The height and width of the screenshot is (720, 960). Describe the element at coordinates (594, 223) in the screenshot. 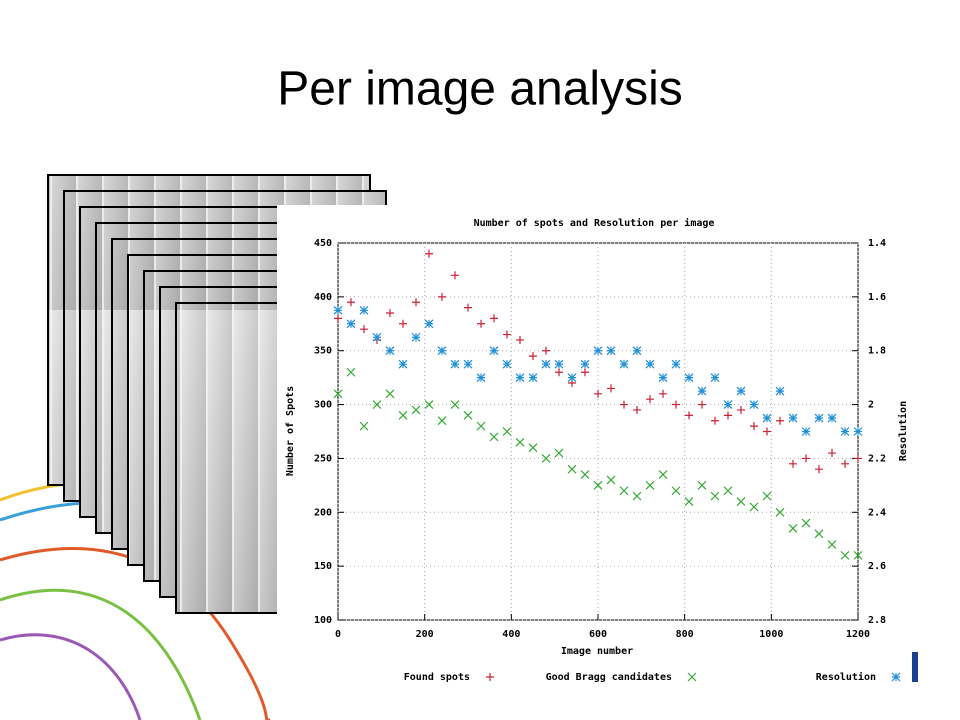

I see `chart-title: Number of spots and Resolution per image` at that location.